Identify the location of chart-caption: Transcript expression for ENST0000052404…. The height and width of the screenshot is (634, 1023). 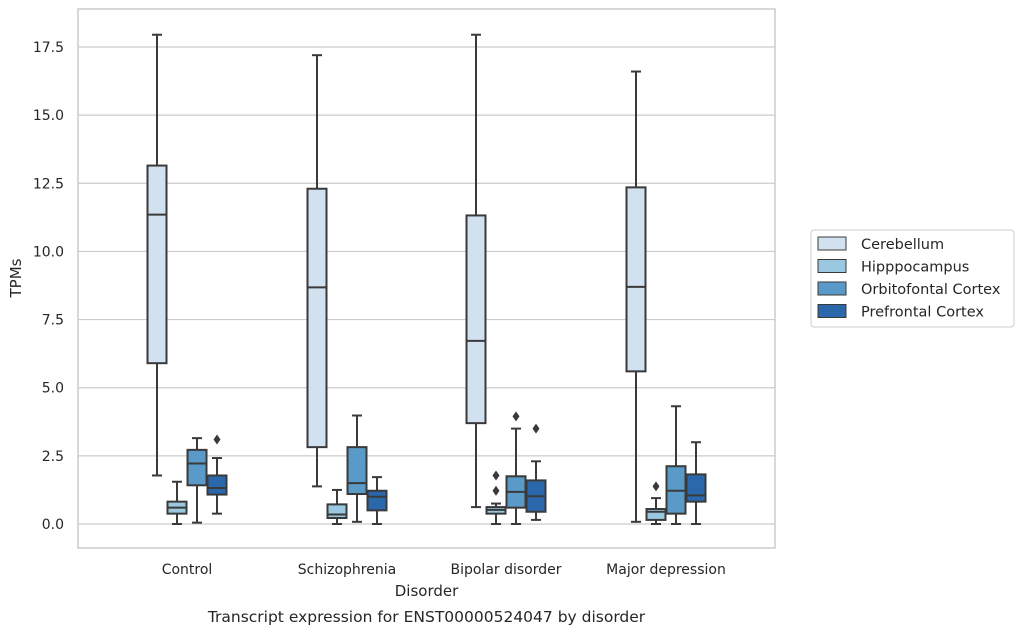
(426, 617).